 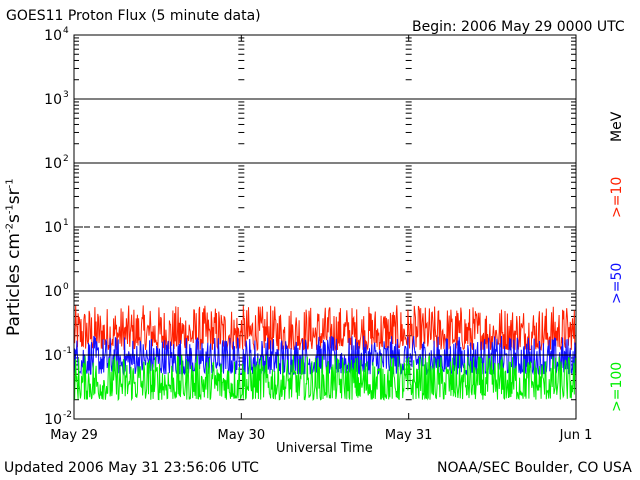 I want to click on y-tick-exponent: 1, so click(x=66, y=223).